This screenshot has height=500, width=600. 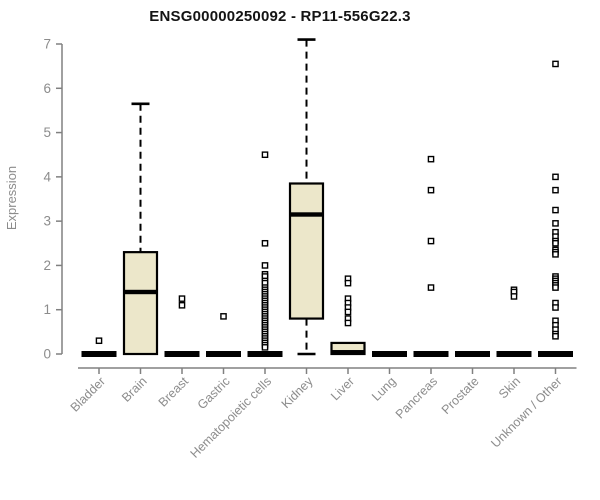 What do you see at coordinates (99, 354) in the screenshot?
I see `flat-box-bladder` at bounding box center [99, 354].